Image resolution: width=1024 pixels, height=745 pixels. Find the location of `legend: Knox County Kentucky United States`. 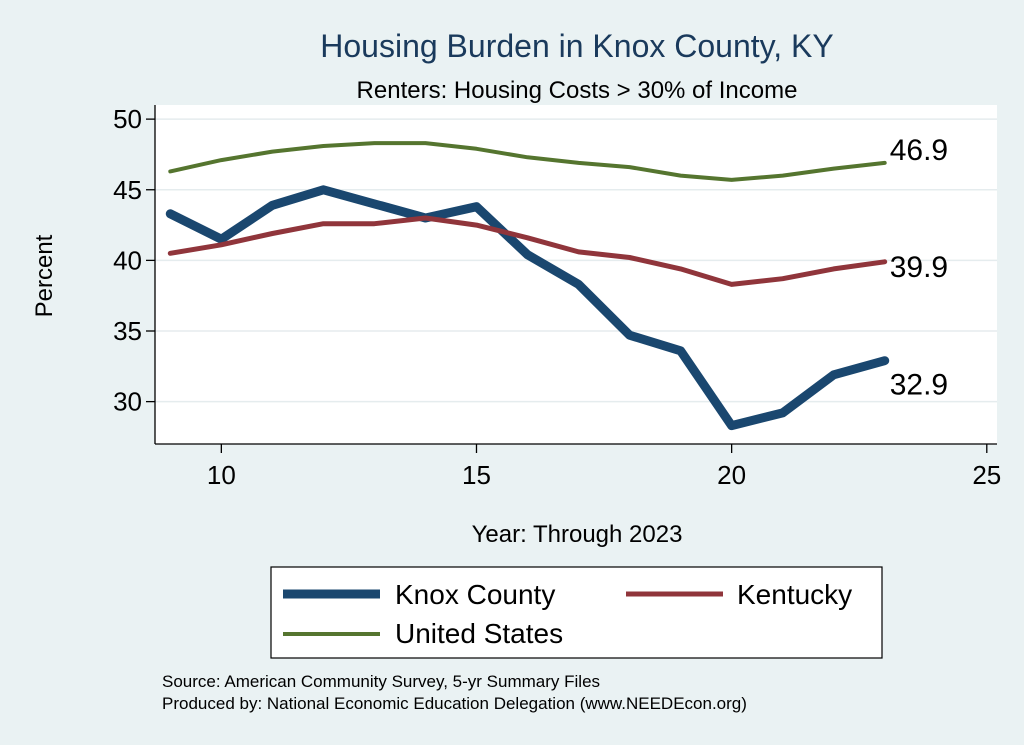

legend: Knox County Kentucky United States is located at coordinates (576, 612).